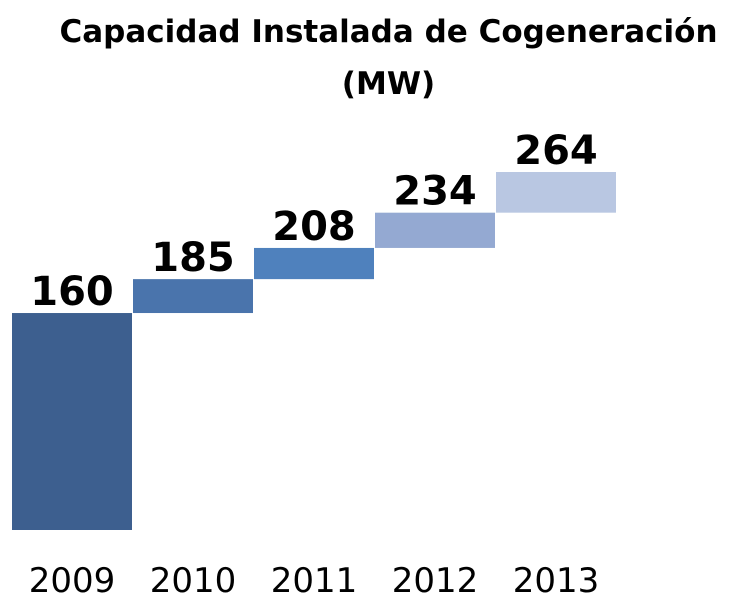 The image size is (737, 600). Describe the element at coordinates (556, 151) in the screenshot. I see `value-label: 264` at that location.